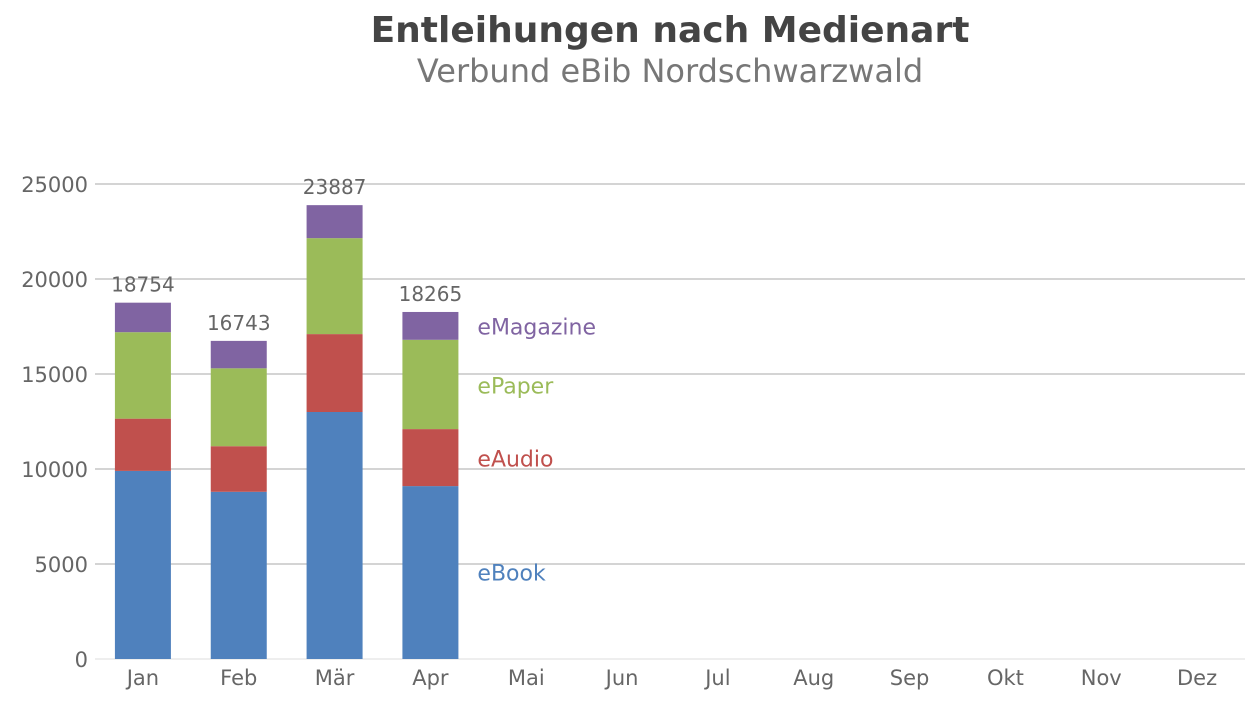 This screenshot has width=1259, height=704. I want to click on x-tick-label: Mär, so click(335, 678).